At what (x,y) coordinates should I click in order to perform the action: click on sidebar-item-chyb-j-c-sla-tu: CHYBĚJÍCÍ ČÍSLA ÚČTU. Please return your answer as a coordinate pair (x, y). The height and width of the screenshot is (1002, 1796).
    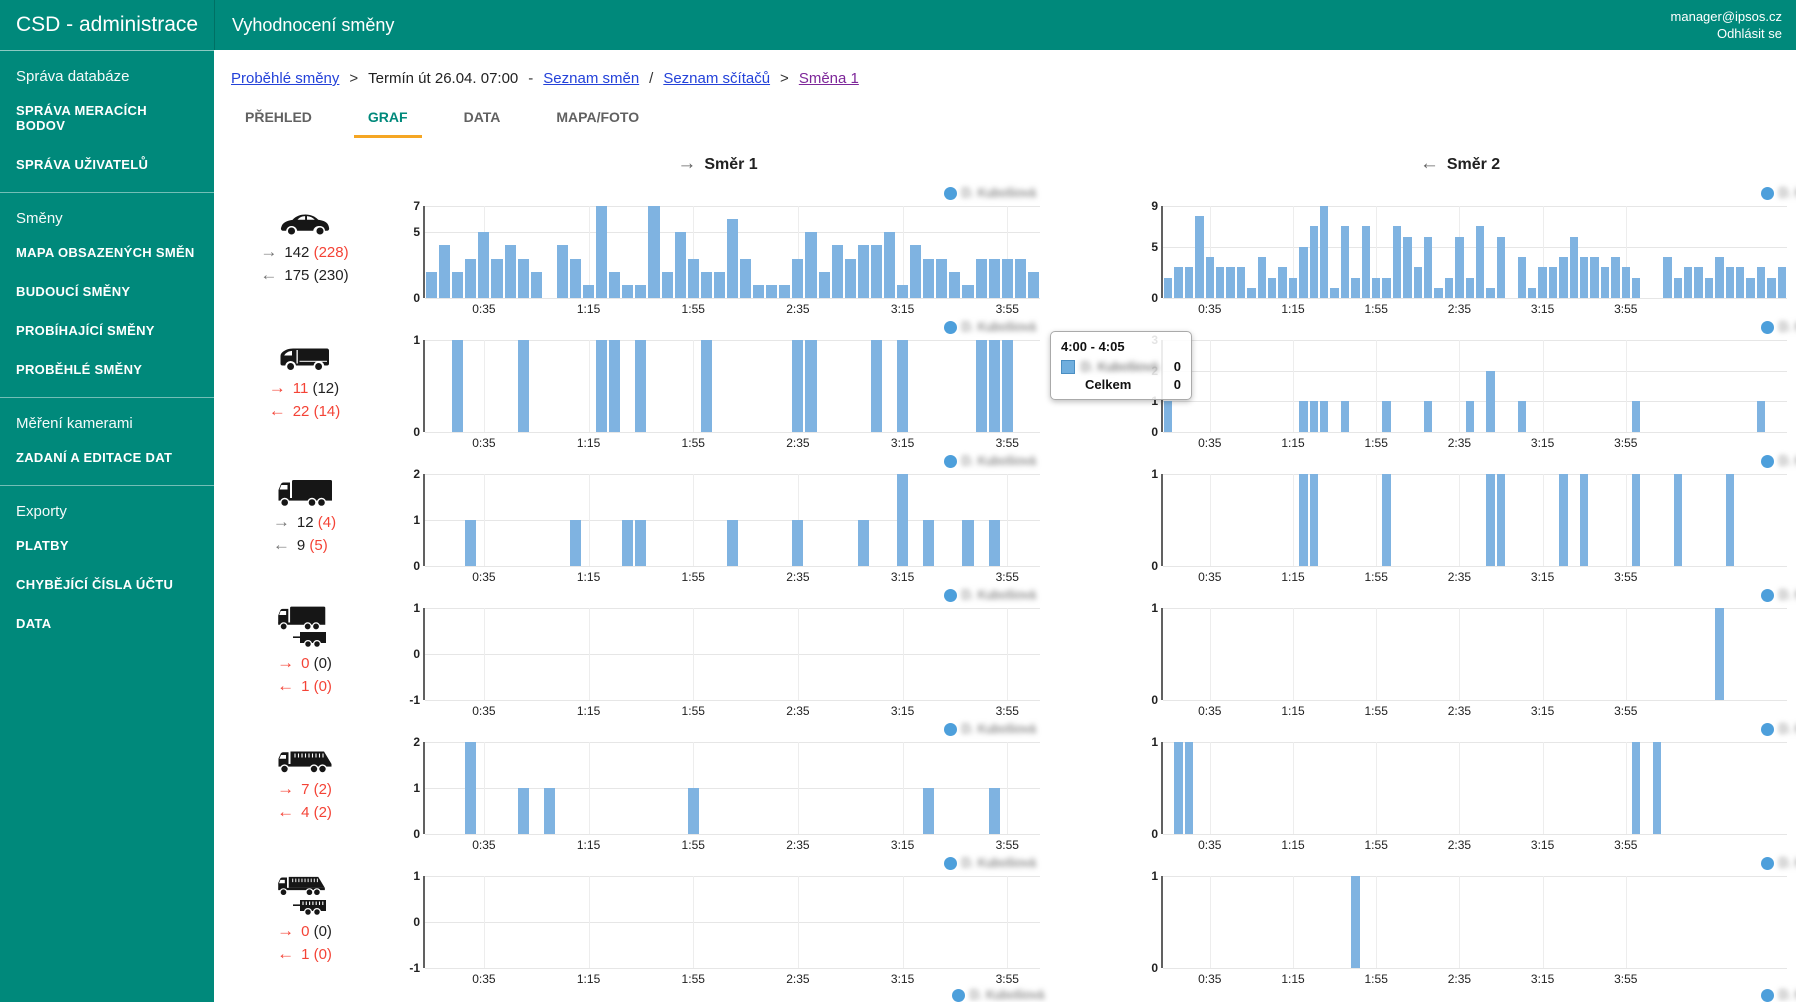
    Looking at the image, I should click on (95, 584).